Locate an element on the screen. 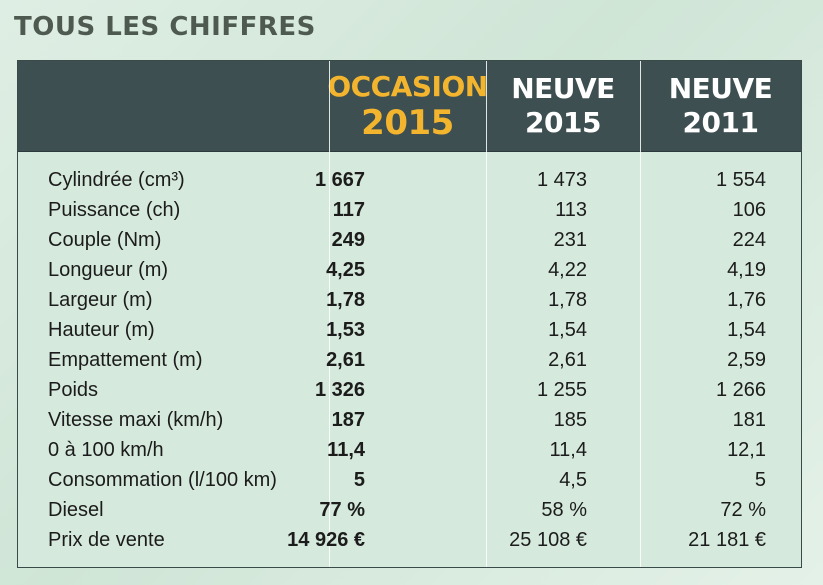  header-occasion-label: OCCASION is located at coordinates (407, 86).